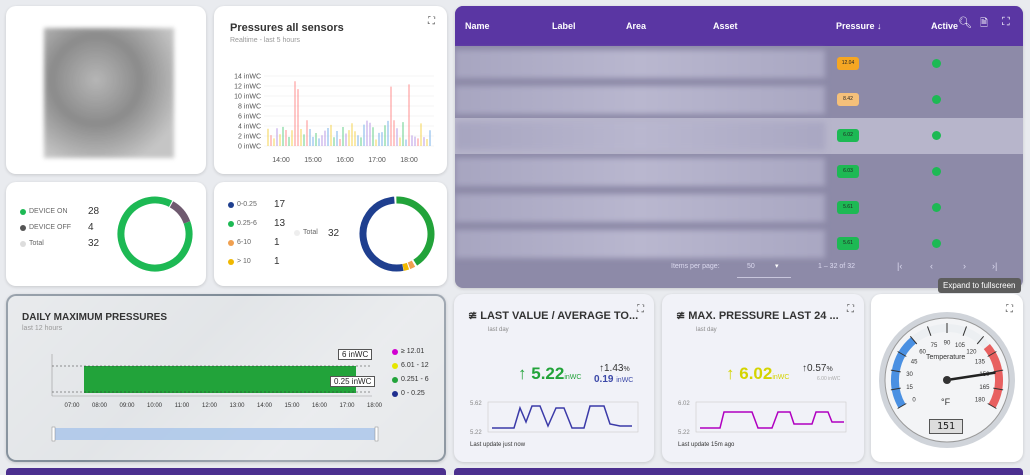 This screenshot has width=1030, height=475. Describe the element at coordinates (725, 26) in the screenshot. I see `col-asset: Asset` at that location.